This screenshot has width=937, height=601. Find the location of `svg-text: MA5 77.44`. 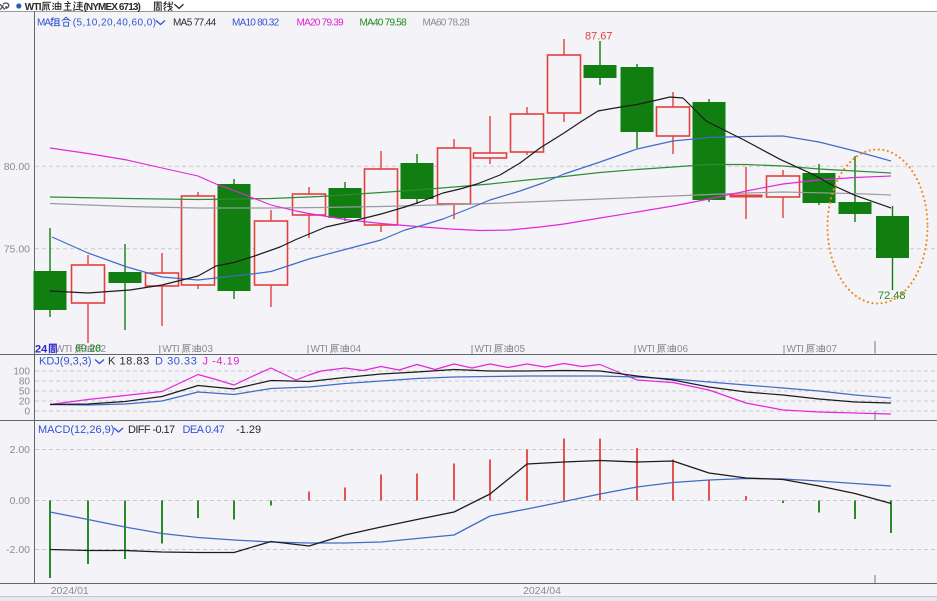

svg-text: MA5 77.44 is located at coordinates (195, 23).